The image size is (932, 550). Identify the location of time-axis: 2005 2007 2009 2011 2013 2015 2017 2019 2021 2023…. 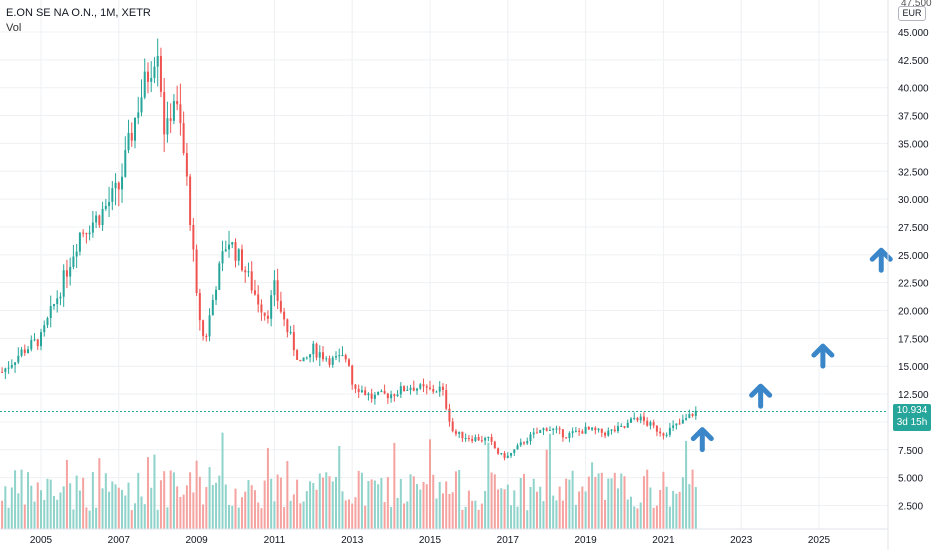
(430, 540).